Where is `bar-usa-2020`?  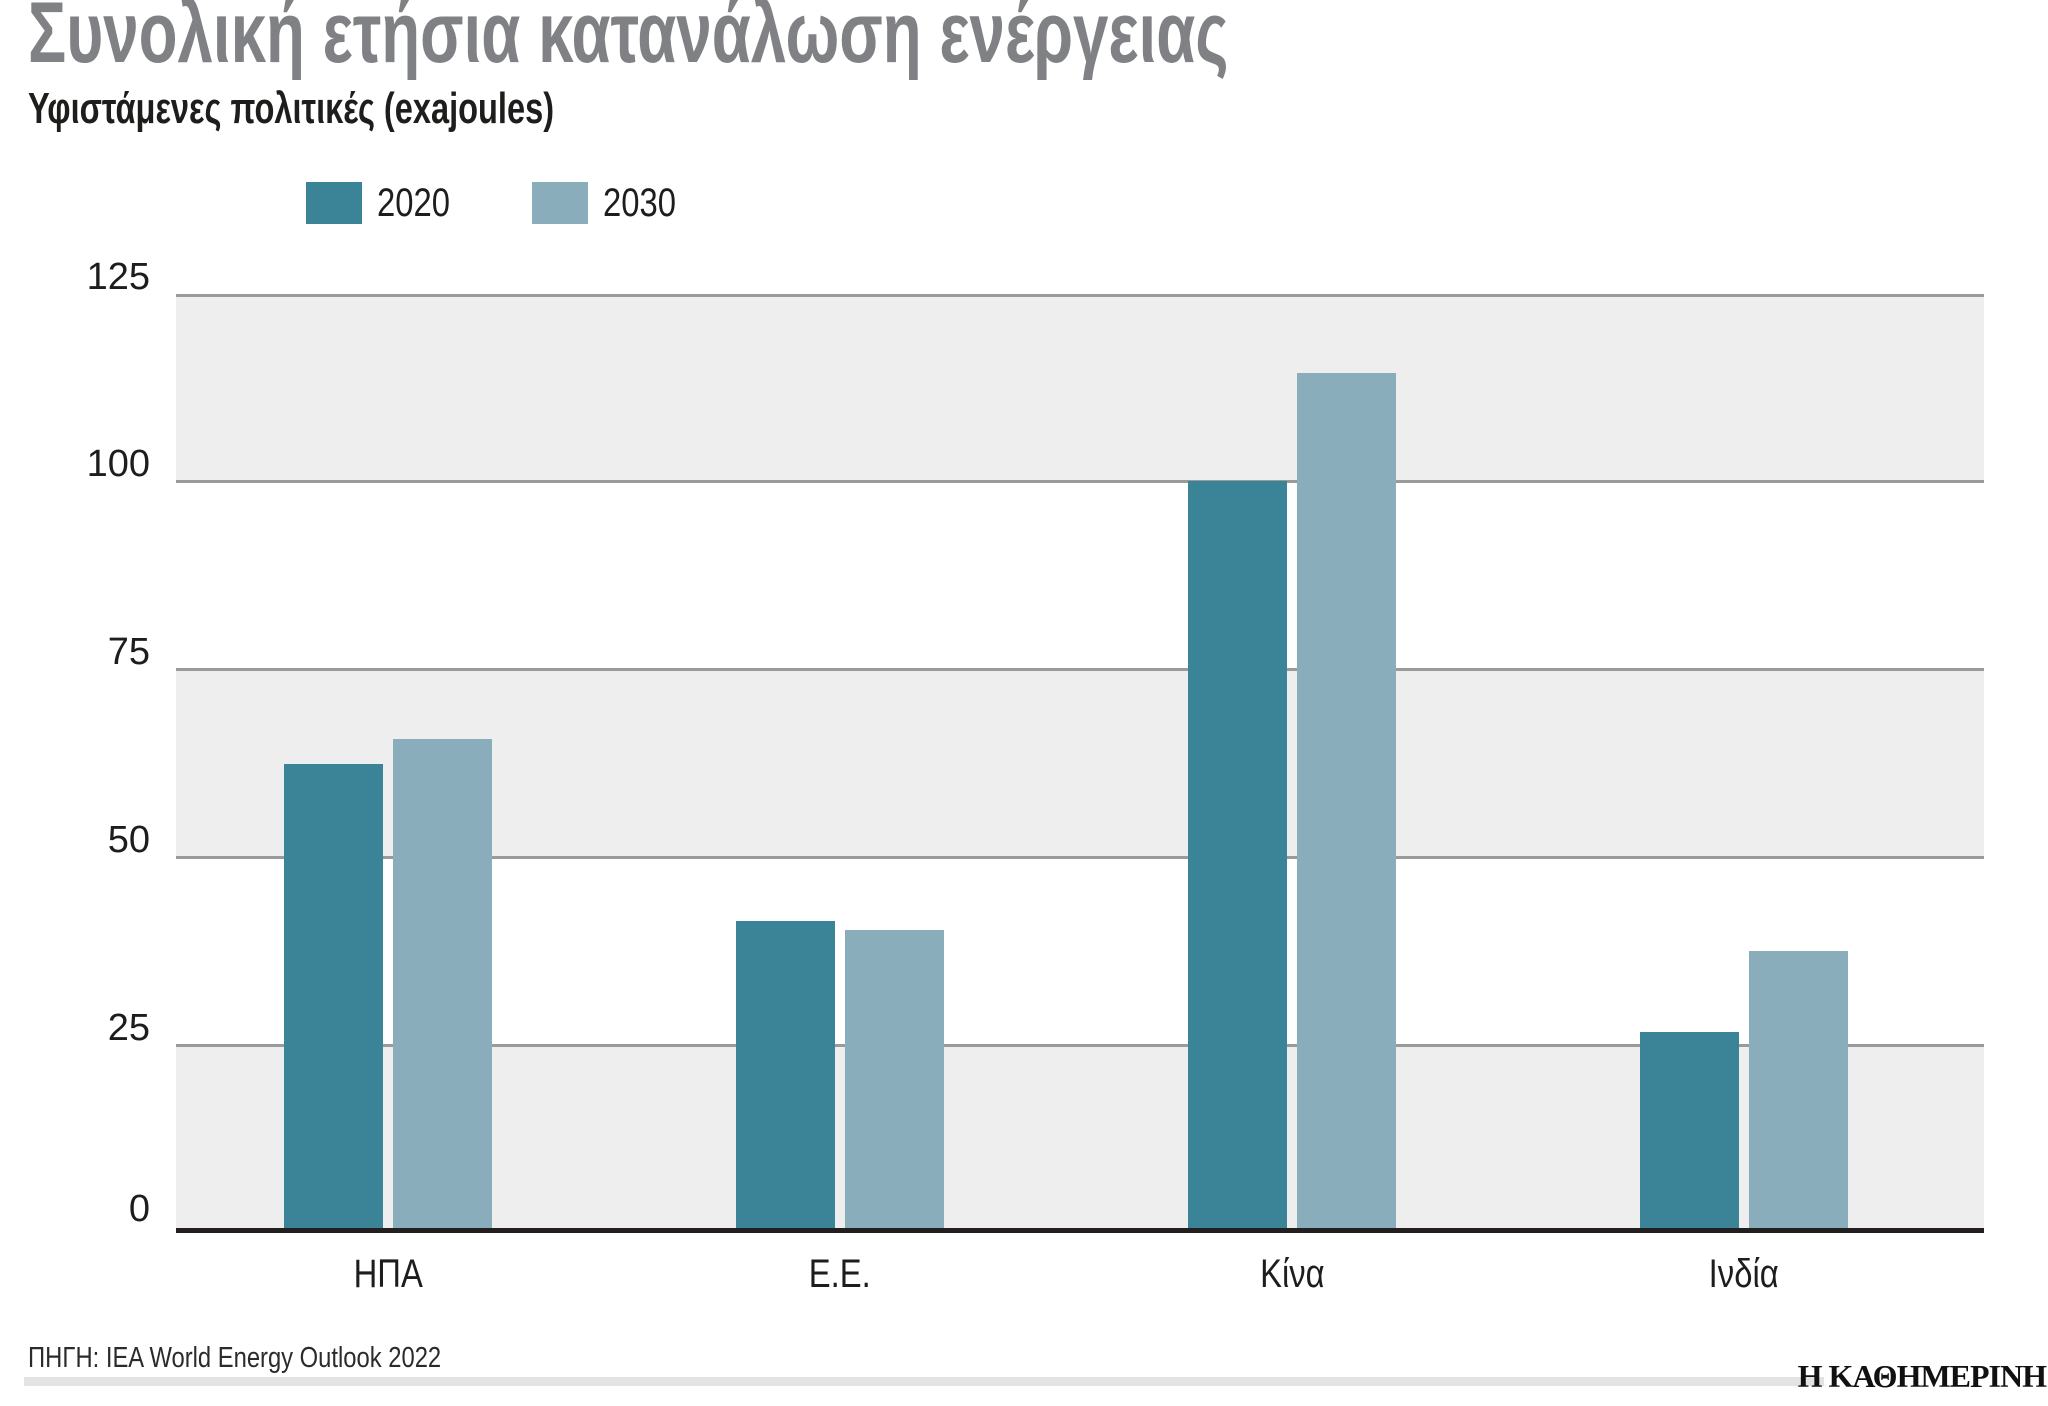
bar-usa-2020 is located at coordinates (333, 997).